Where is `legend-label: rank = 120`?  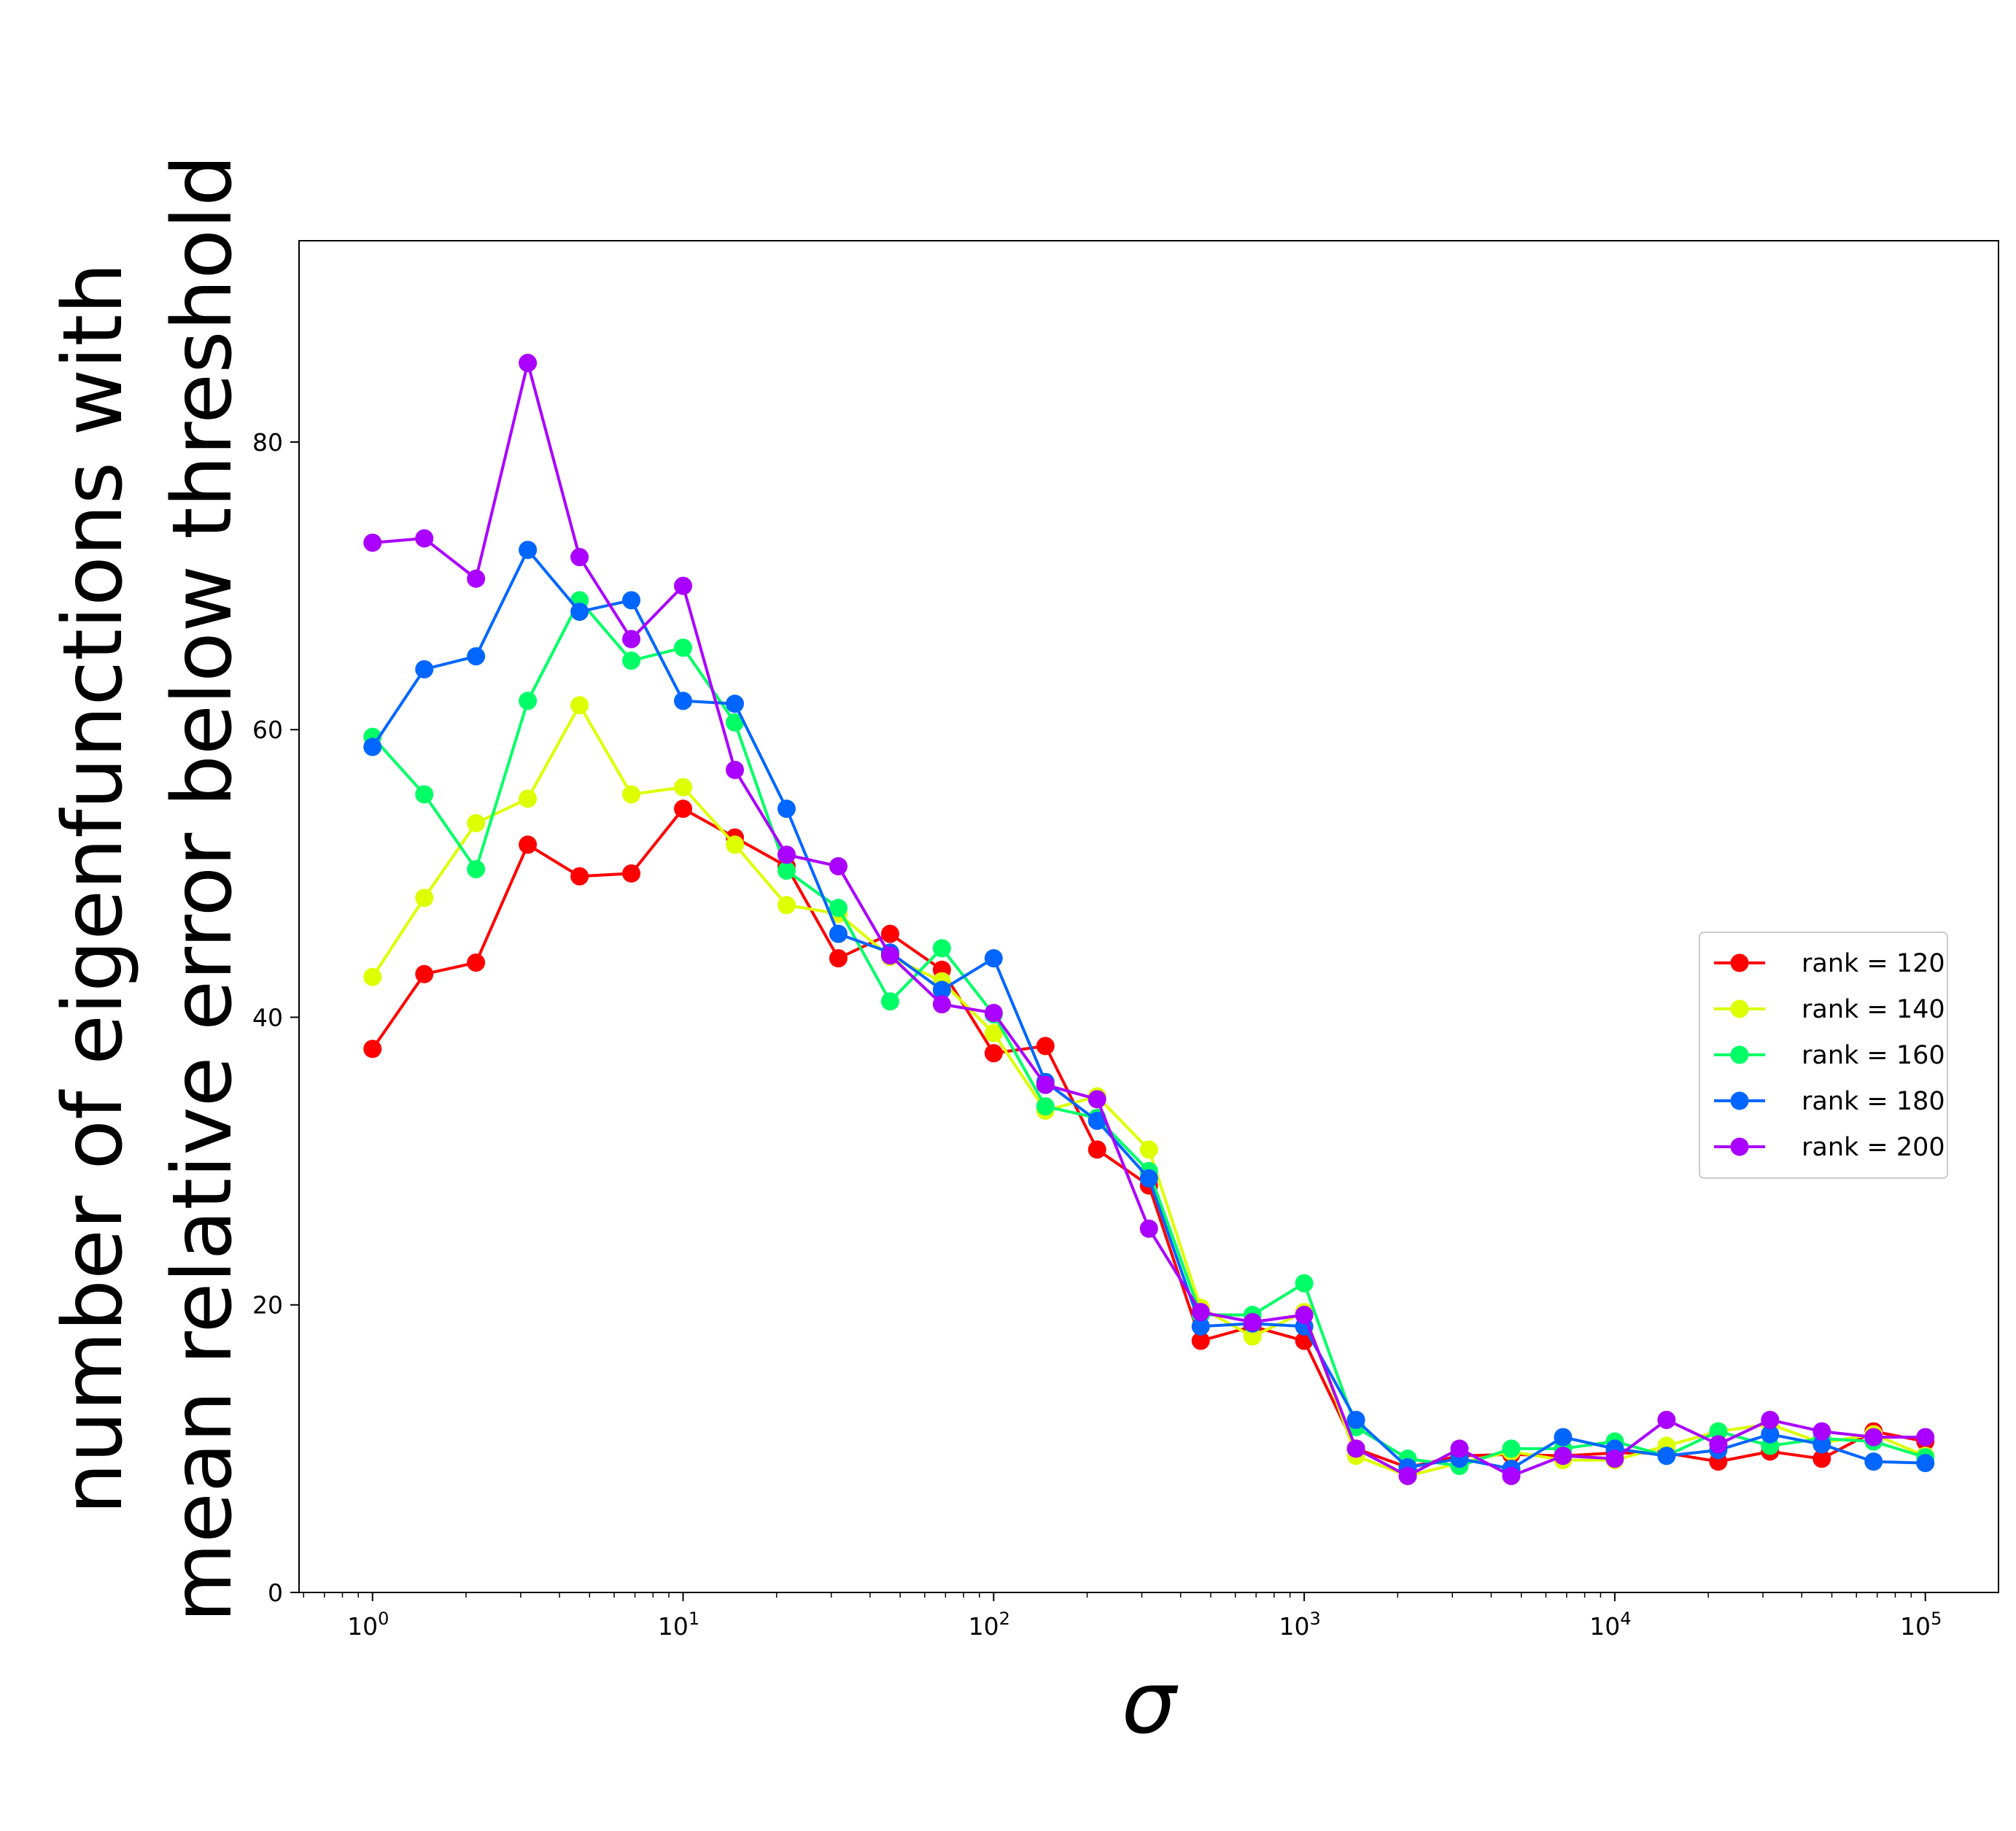 legend-label: rank = 120 is located at coordinates (1873, 963).